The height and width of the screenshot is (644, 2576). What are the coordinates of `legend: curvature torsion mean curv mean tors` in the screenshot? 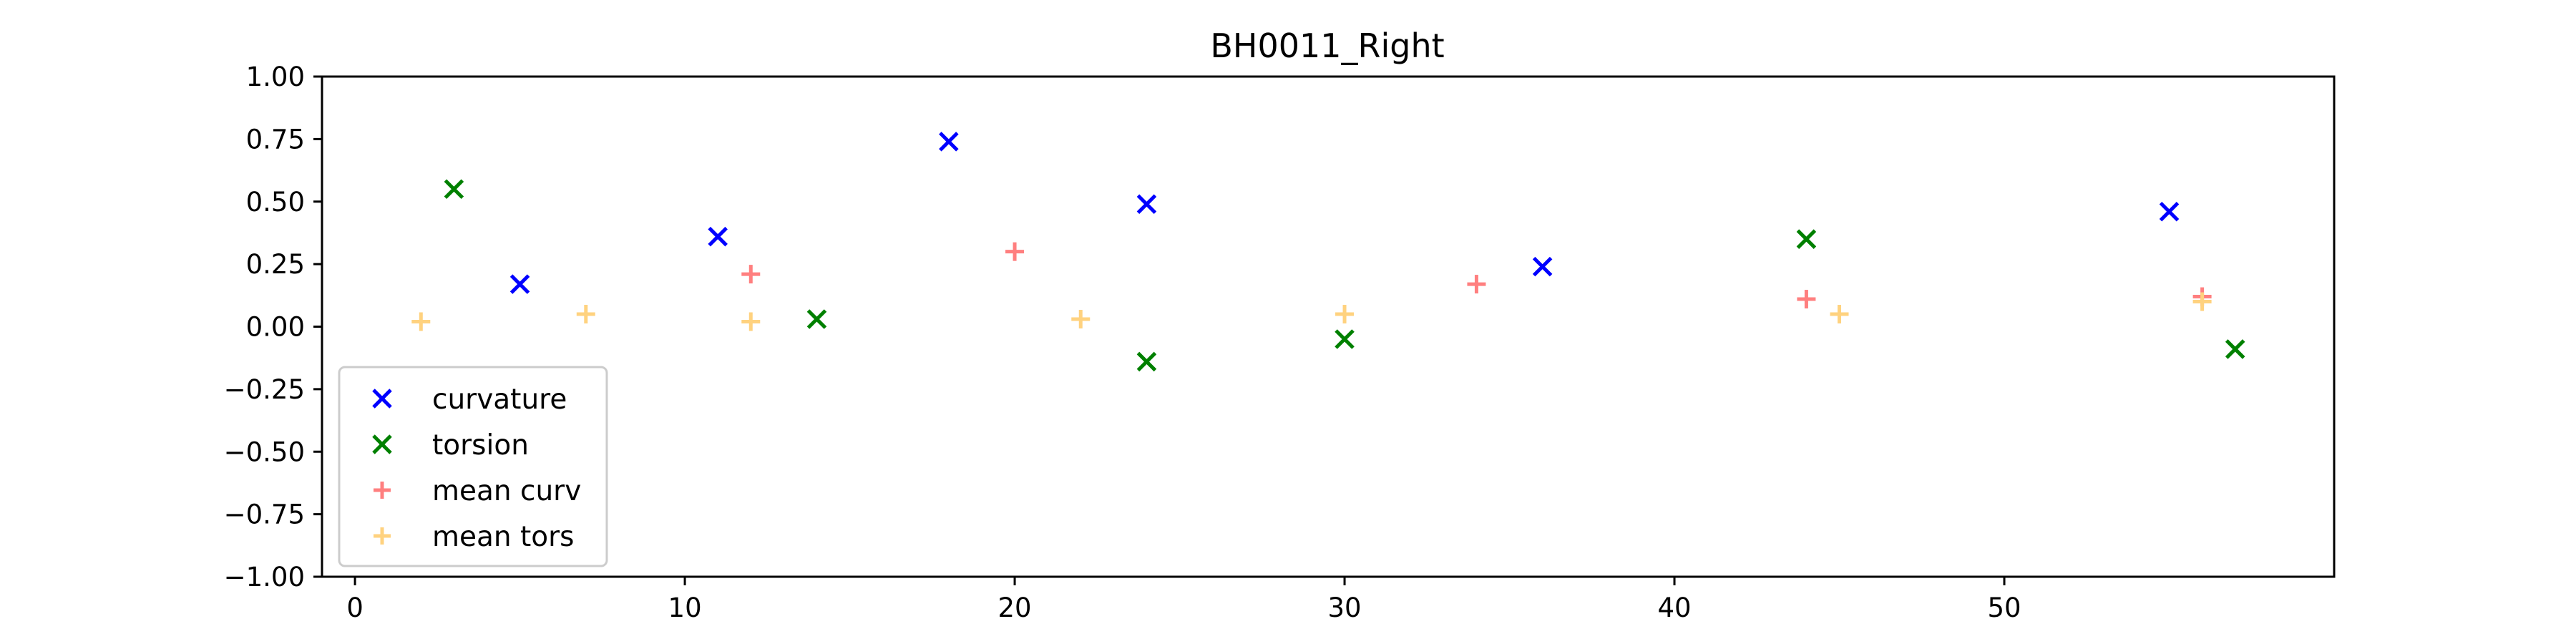 It's located at (473, 466).